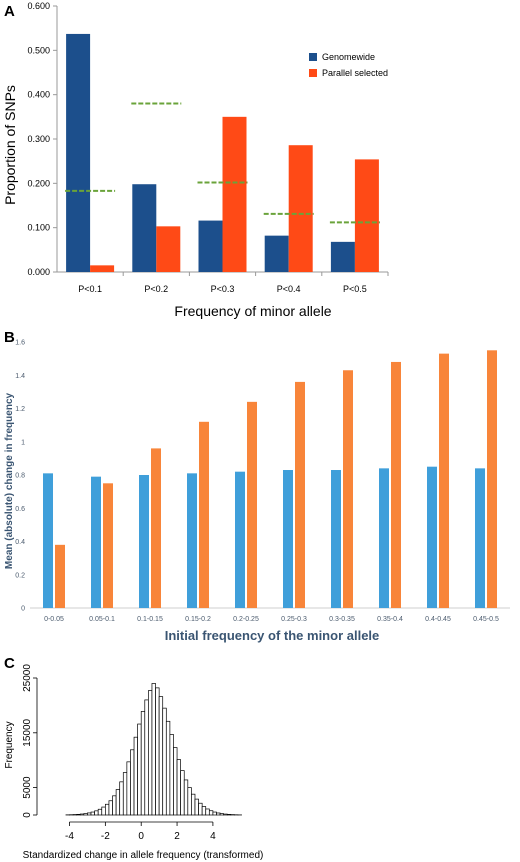 The image size is (520, 862). Describe the element at coordinates (177, 836) in the screenshot. I see `panel-c-xtick-label: 2` at that location.